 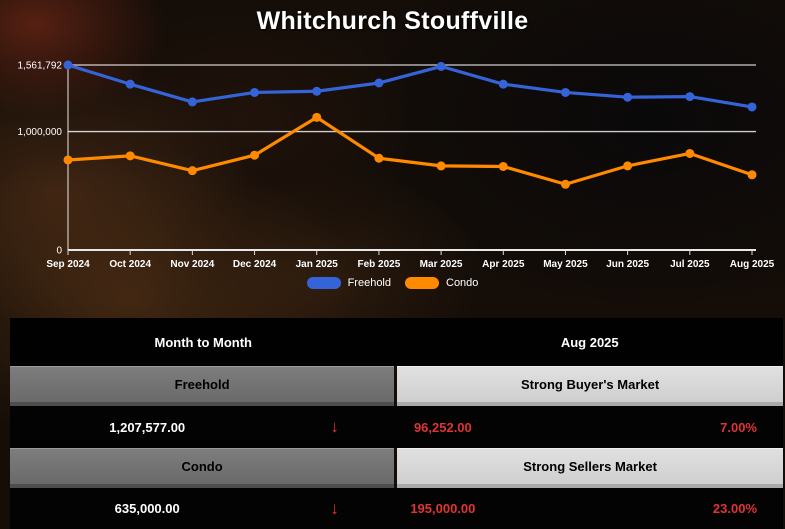 I want to click on x-axis-tick-label: Dec 2024, so click(x=255, y=264).